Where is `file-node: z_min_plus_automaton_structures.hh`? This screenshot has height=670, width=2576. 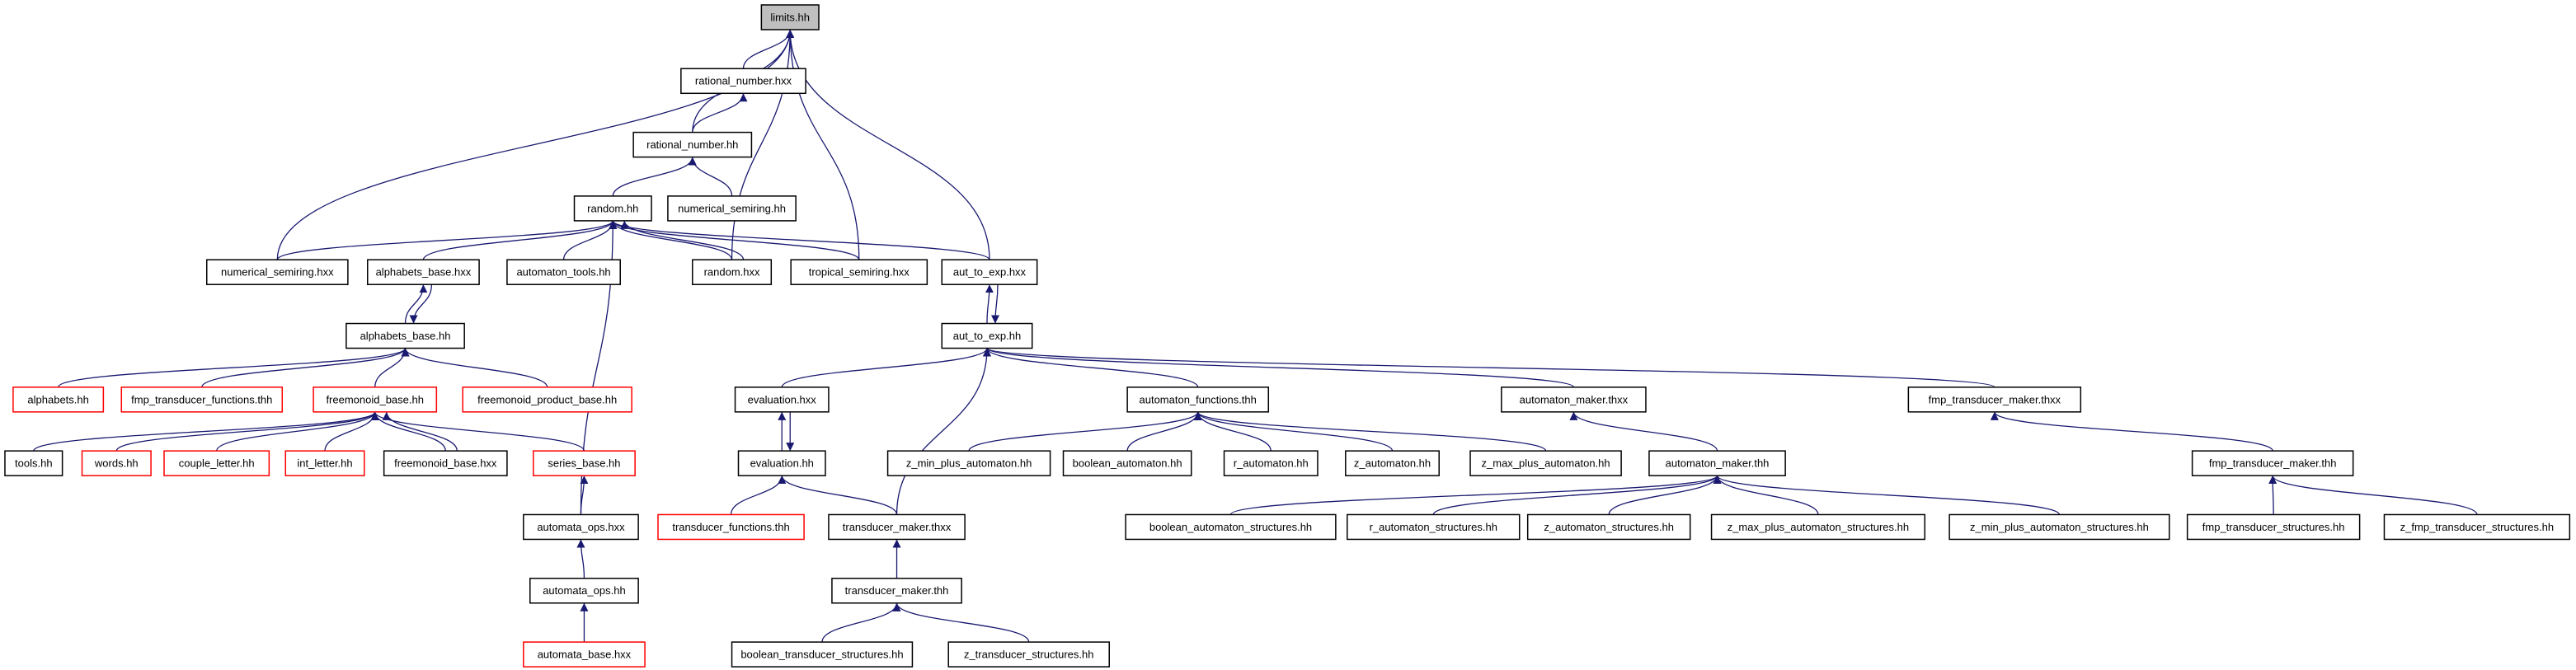
file-node: z_min_plus_automaton_structures.hh is located at coordinates (2059, 527).